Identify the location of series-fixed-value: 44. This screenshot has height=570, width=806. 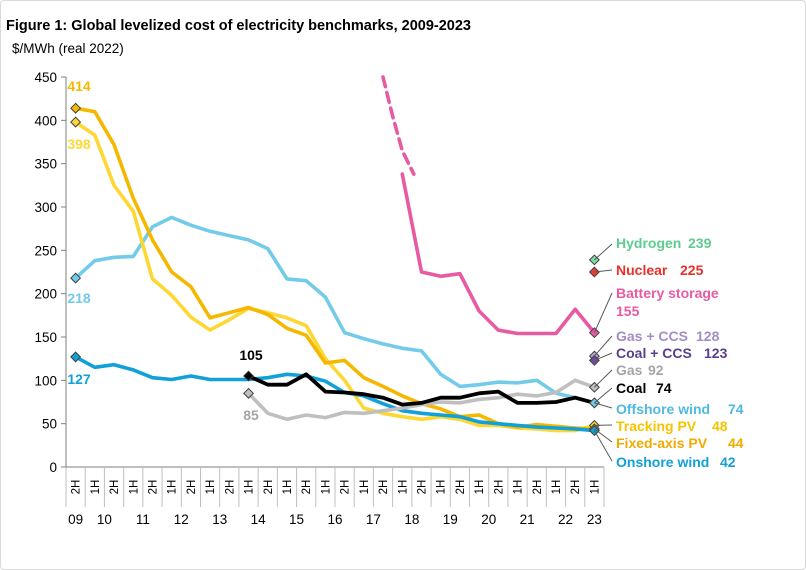
(736, 443).